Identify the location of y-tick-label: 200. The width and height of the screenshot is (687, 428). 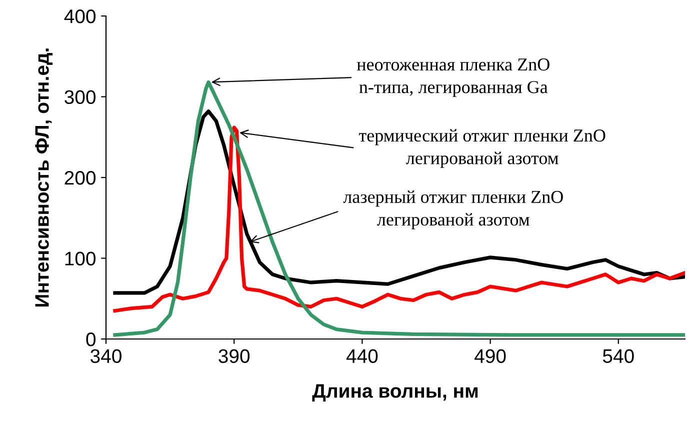
(80, 177).